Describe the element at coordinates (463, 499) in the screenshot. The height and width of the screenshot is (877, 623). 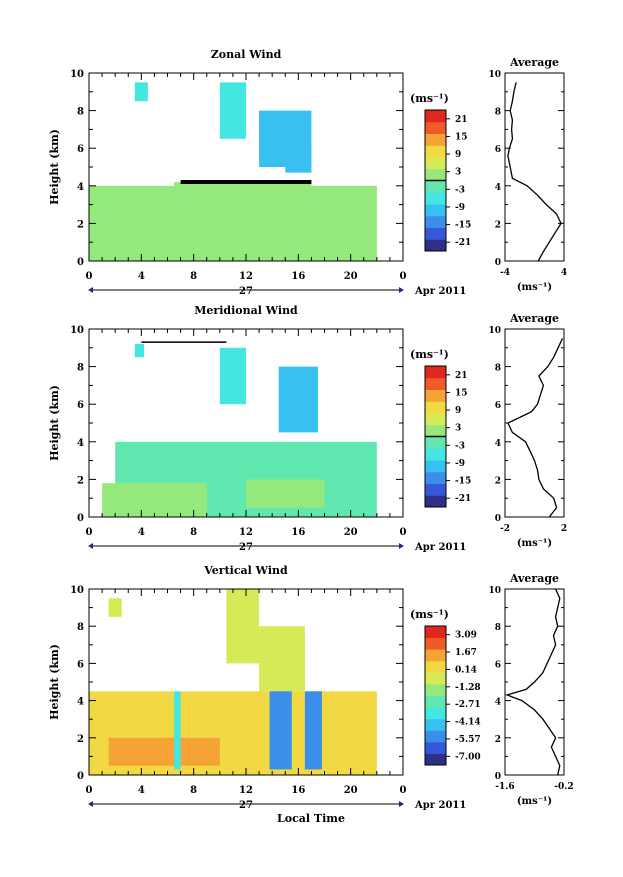
I see `colorbar-tick-label: -21` at that location.